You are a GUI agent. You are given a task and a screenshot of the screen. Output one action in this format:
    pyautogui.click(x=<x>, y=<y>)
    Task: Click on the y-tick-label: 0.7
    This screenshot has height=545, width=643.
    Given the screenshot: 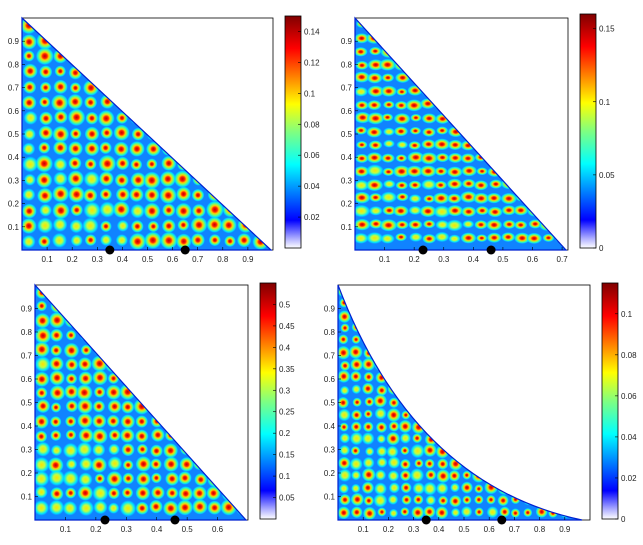 What is the action you would take?
    pyautogui.click(x=27, y=356)
    